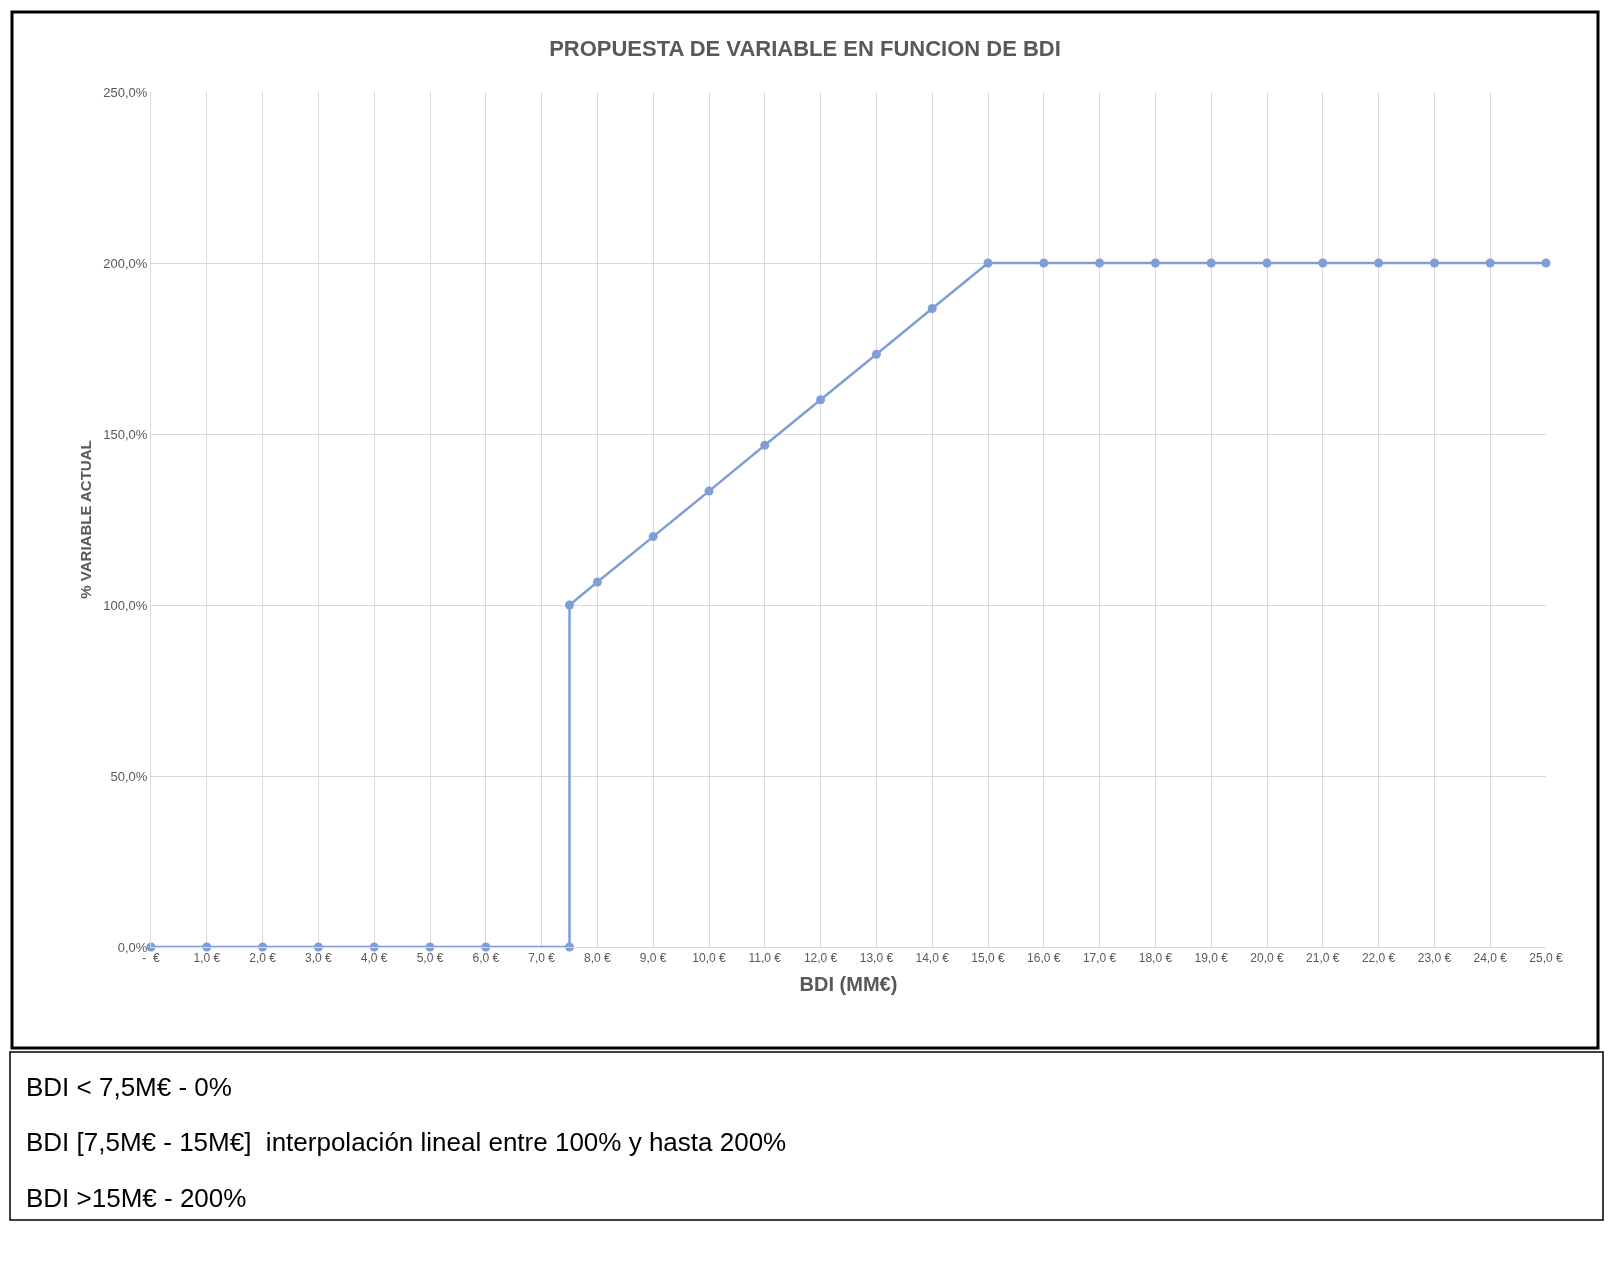 This screenshot has height=1284, width=1611. What do you see at coordinates (374, 958) in the screenshot?
I see `x-tick-label: 4,0 €` at bounding box center [374, 958].